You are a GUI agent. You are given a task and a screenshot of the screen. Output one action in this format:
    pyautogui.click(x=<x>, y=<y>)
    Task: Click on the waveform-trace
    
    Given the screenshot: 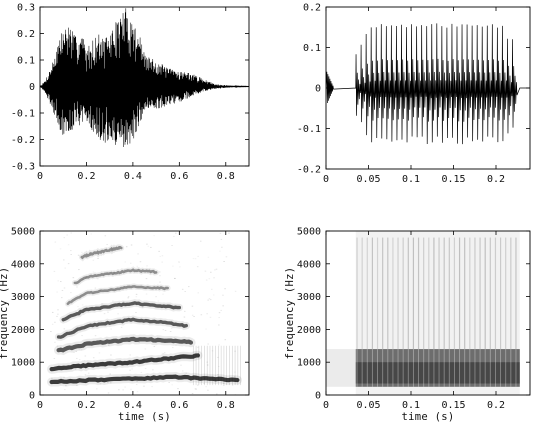 What is the action you would take?
    pyautogui.click(x=428, y=84)
    